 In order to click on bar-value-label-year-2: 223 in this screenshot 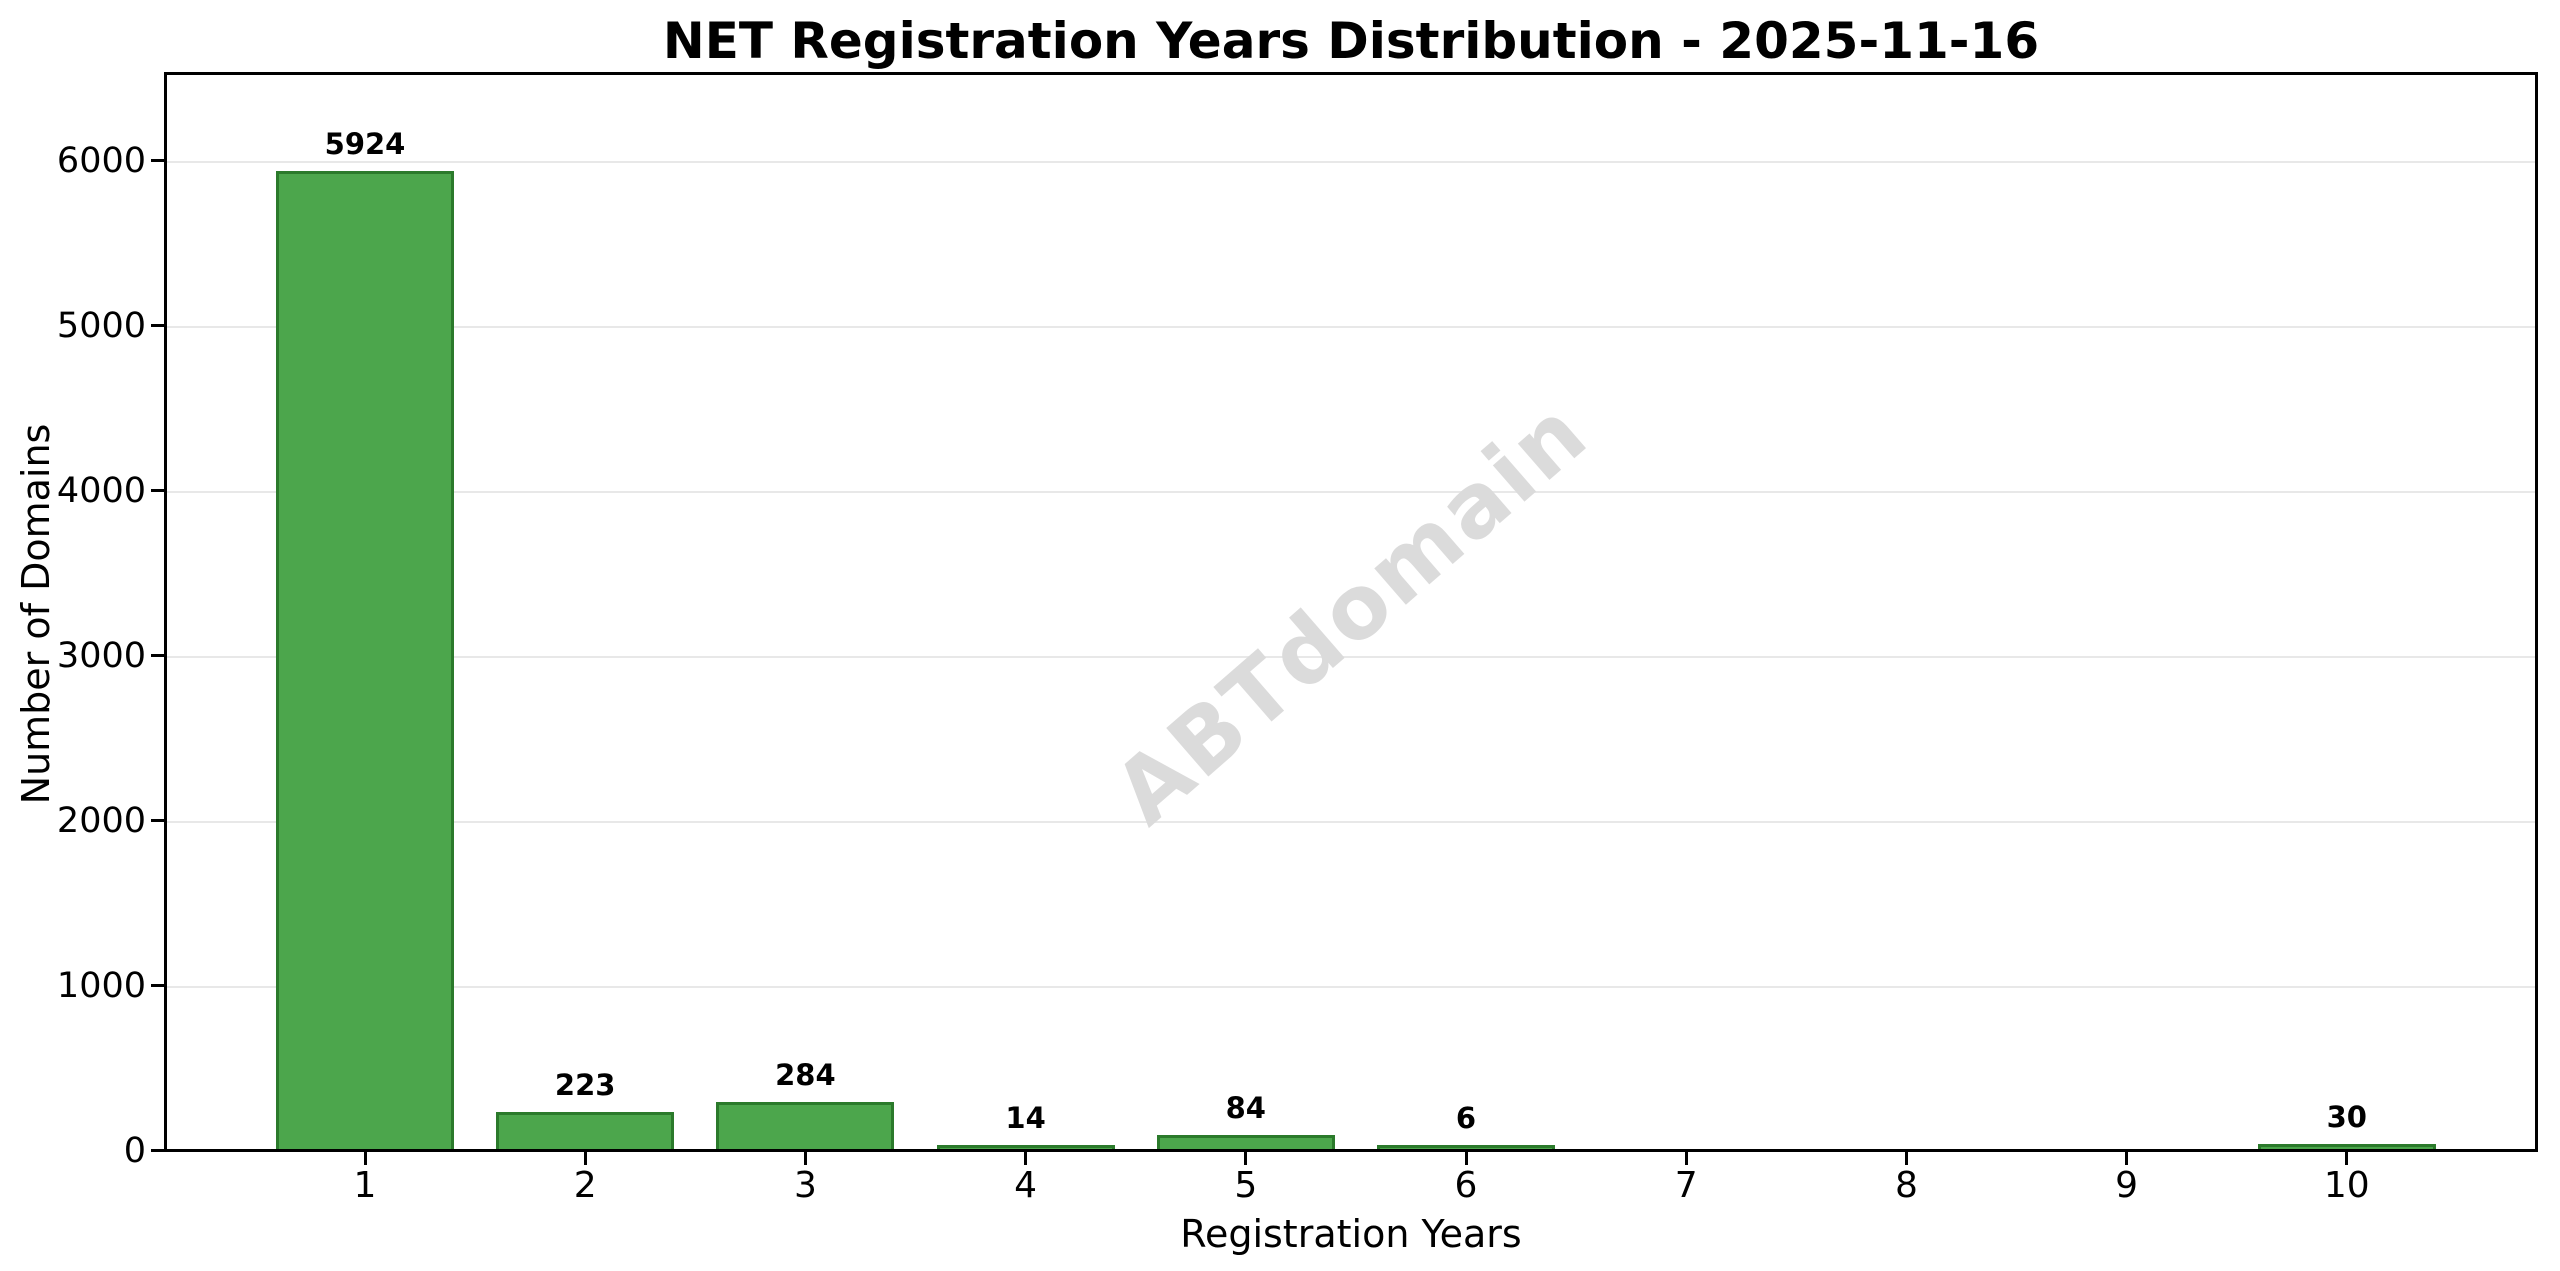, I will do `click(585, 1085)`.